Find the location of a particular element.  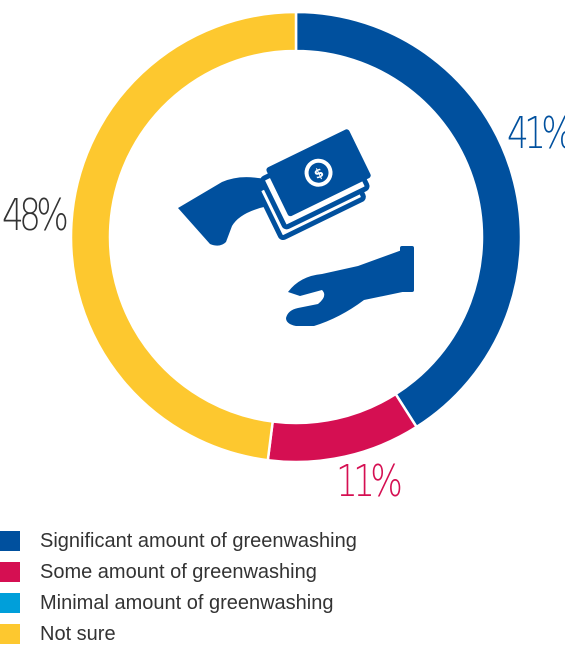

legend-item-some: Some amount of greenwashing is located at coordinates (158, 572).